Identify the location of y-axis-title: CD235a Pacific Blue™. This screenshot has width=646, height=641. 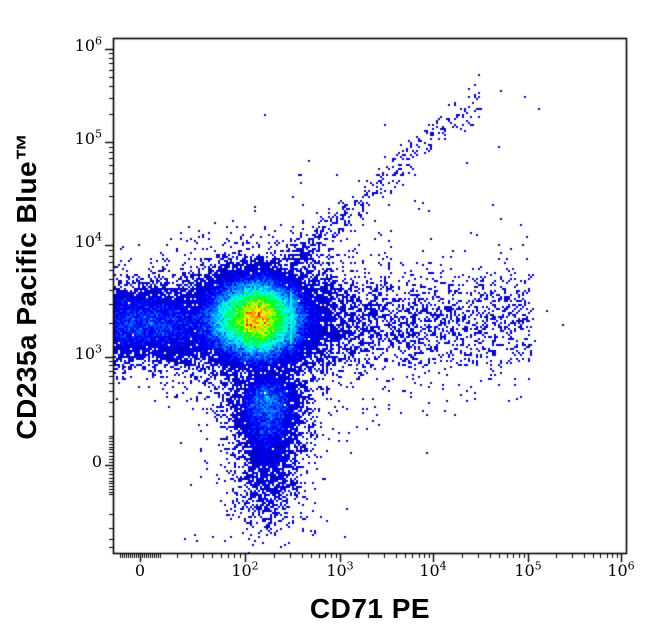
(26, 286).